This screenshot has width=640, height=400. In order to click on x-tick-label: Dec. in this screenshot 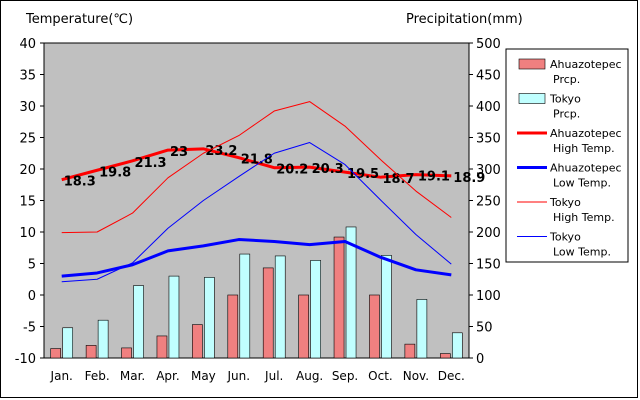, I will do `click(451, 376)`.